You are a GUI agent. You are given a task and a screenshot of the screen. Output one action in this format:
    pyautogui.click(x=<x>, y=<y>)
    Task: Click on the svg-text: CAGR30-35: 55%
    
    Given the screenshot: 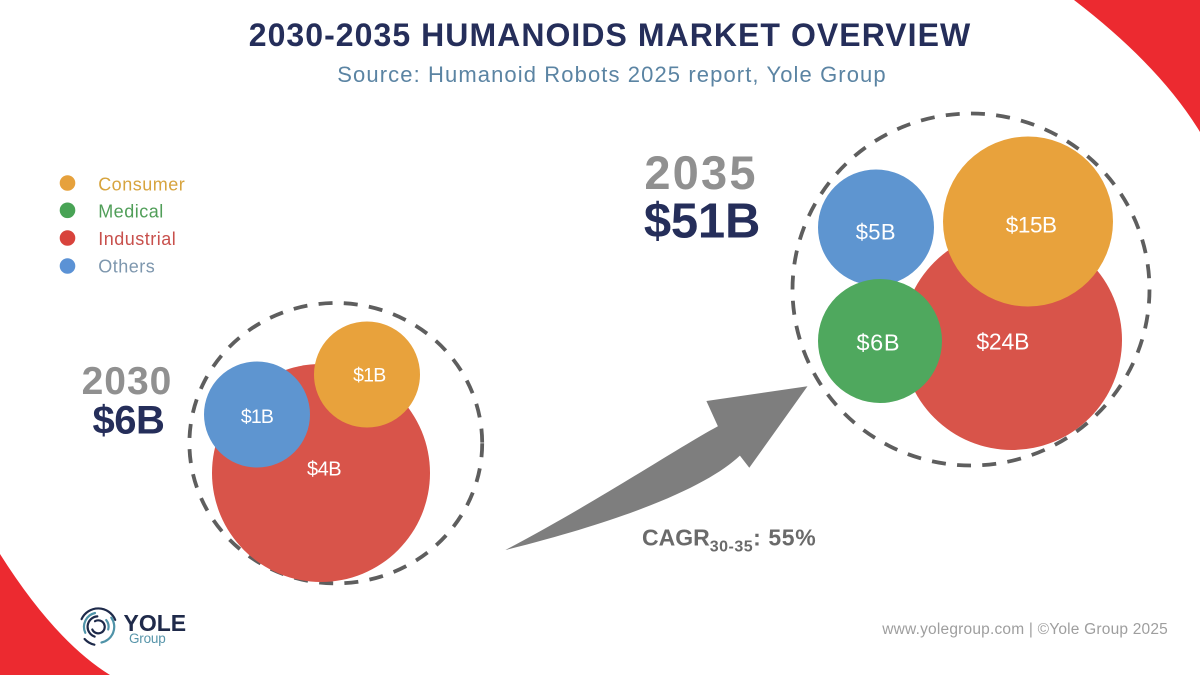 What is the action you would take?
    pyautogui.click(x=729, y=539)
    